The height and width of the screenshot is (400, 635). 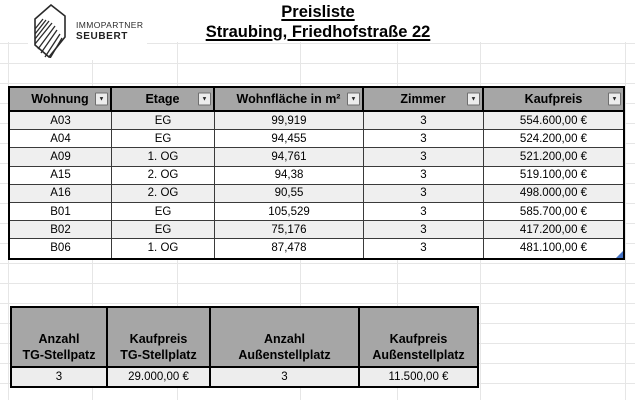 I want to click on column-header-kaufpreis: Kaufpreis ▼, so click(x=553, y=100).